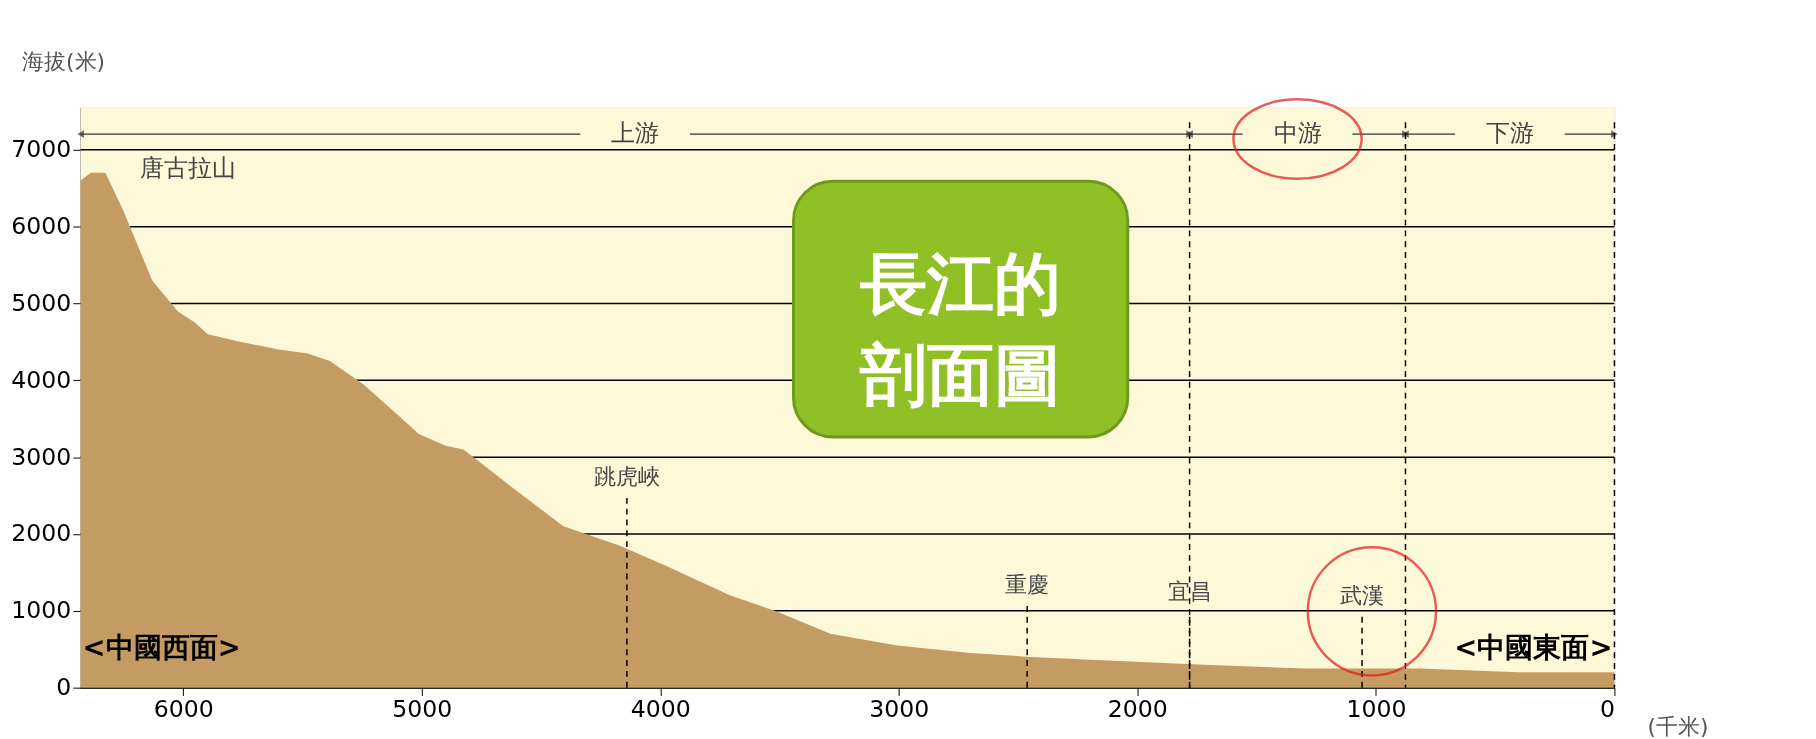  What do you see at coordinates (1362, 596) in the screenshot?
I see `ref-line-label: 武漢` at bounding box center [1362, 596].